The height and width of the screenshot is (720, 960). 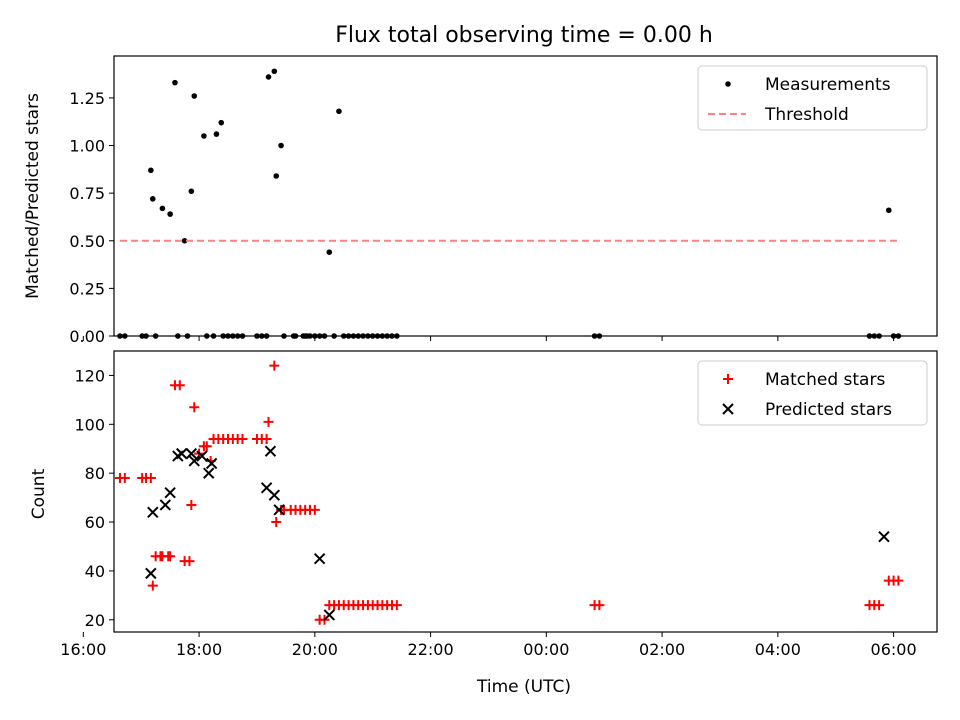 What do you see at coordinates (33, 196) in the screenshot?
I see `top-panel-ylabel: Matched/Predicted stars` at bounding box center [33, 196].